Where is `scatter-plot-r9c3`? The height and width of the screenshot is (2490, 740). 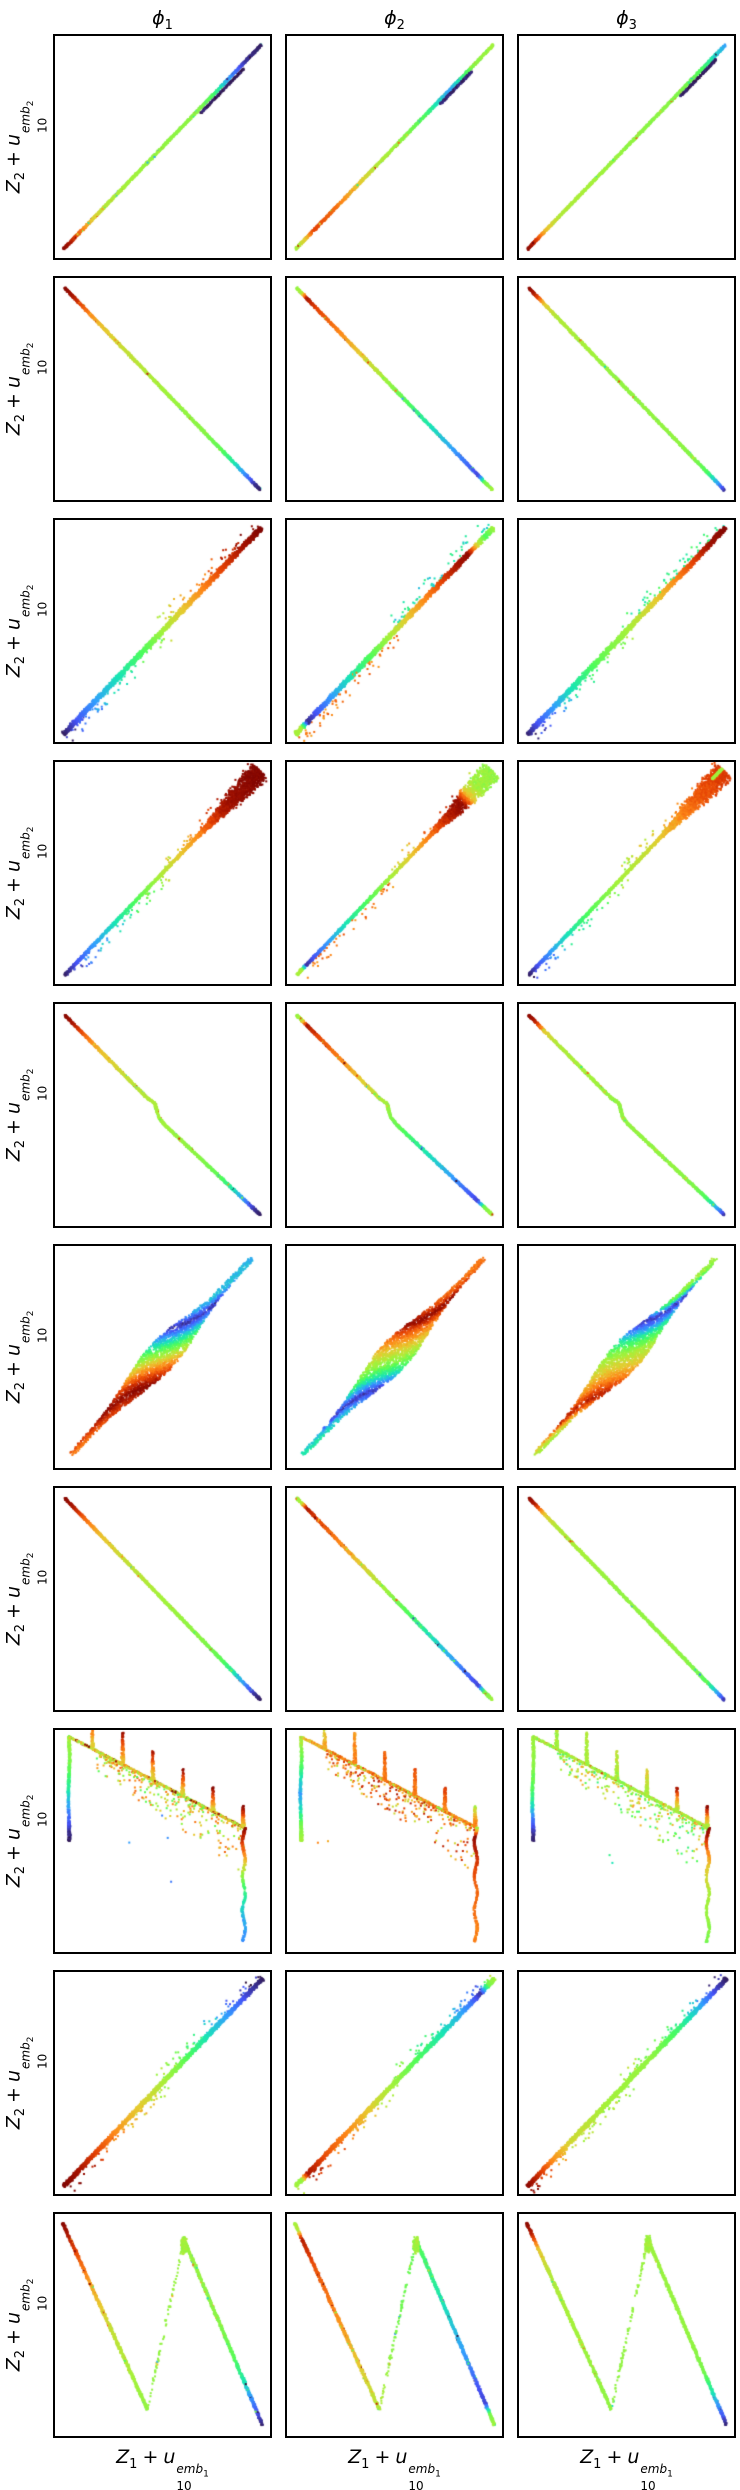 scatter-plot-r9c3 is located at coordinates (626, 2083).